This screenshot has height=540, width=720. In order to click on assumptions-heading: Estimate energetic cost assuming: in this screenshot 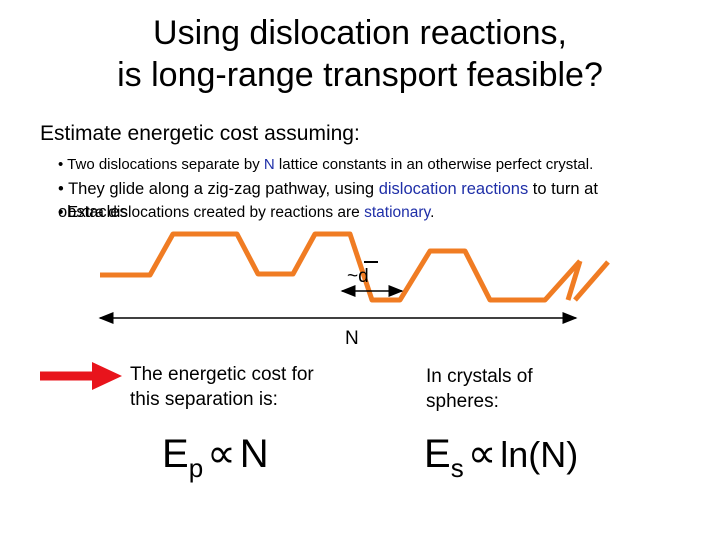, I will do `click(200, 133)`.